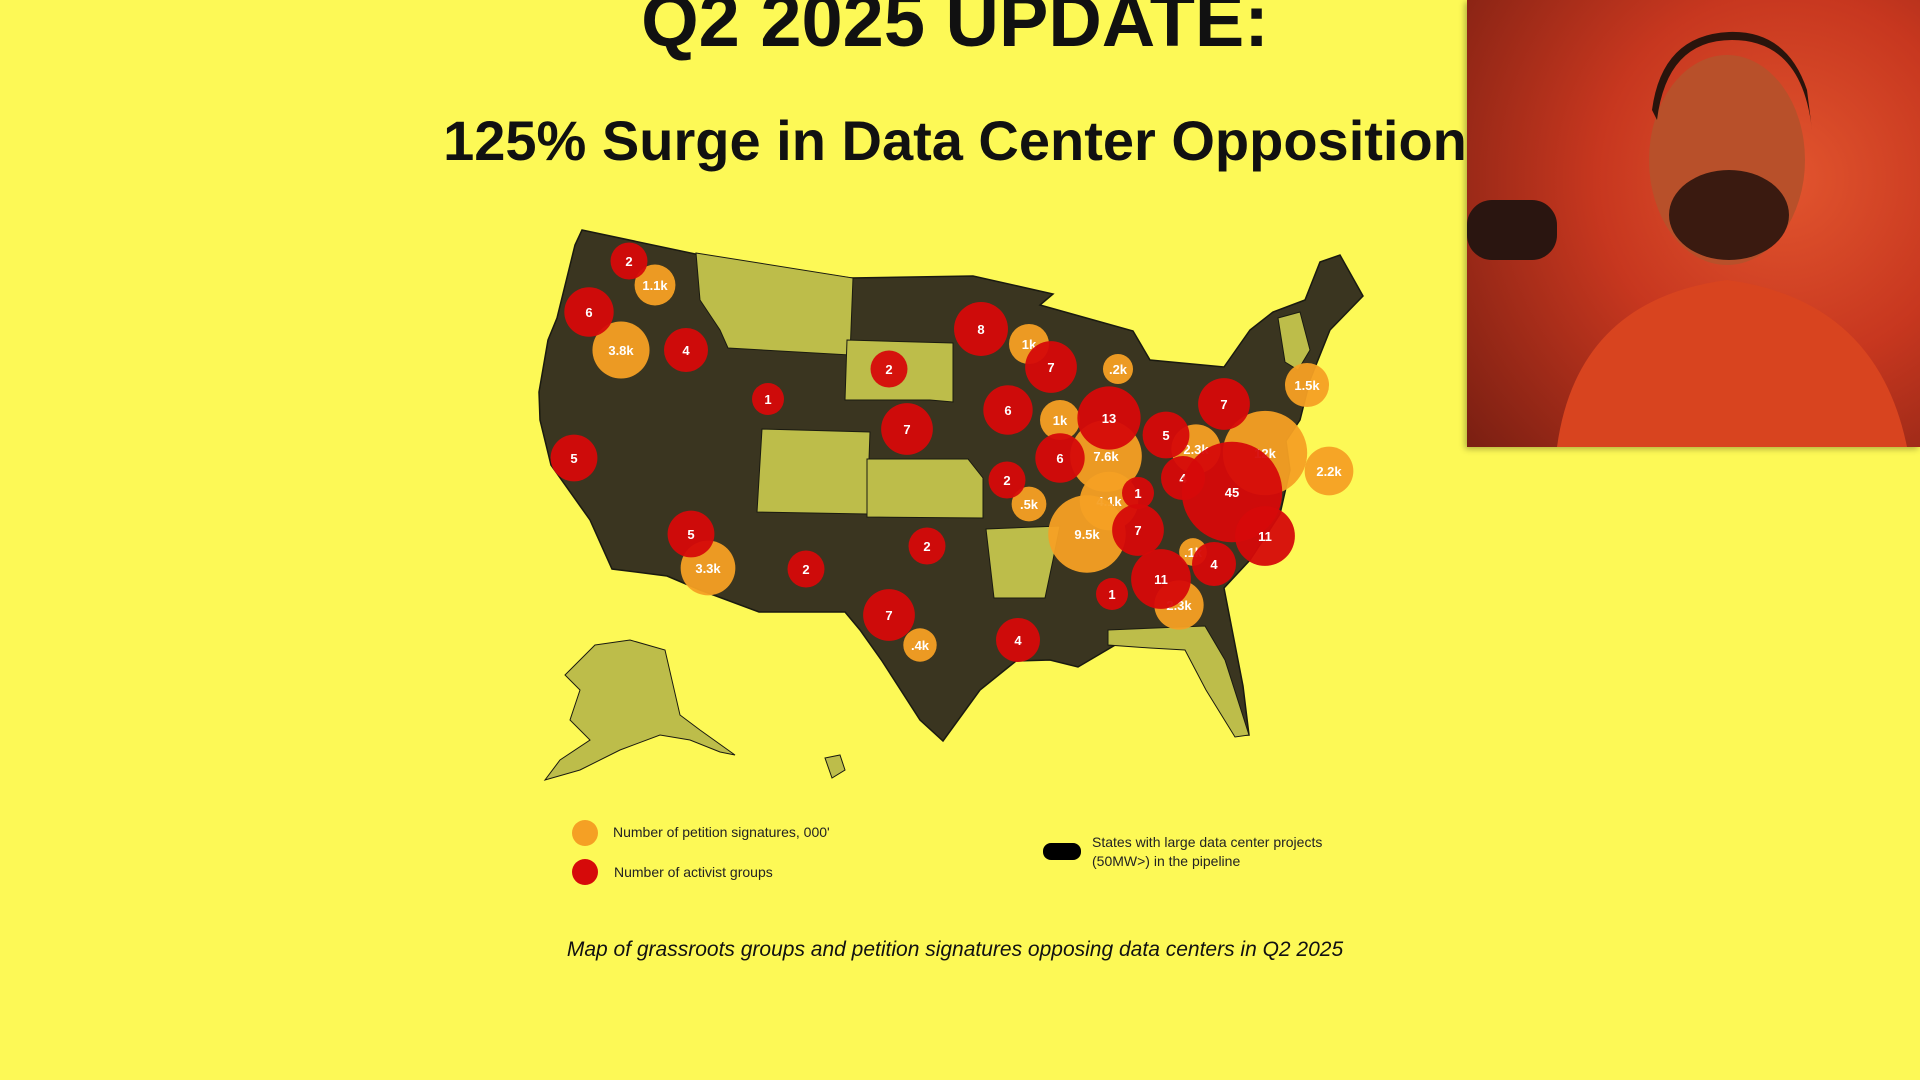  I want to click on legend-groups-label: Number of activist groups, so click(693, 872).